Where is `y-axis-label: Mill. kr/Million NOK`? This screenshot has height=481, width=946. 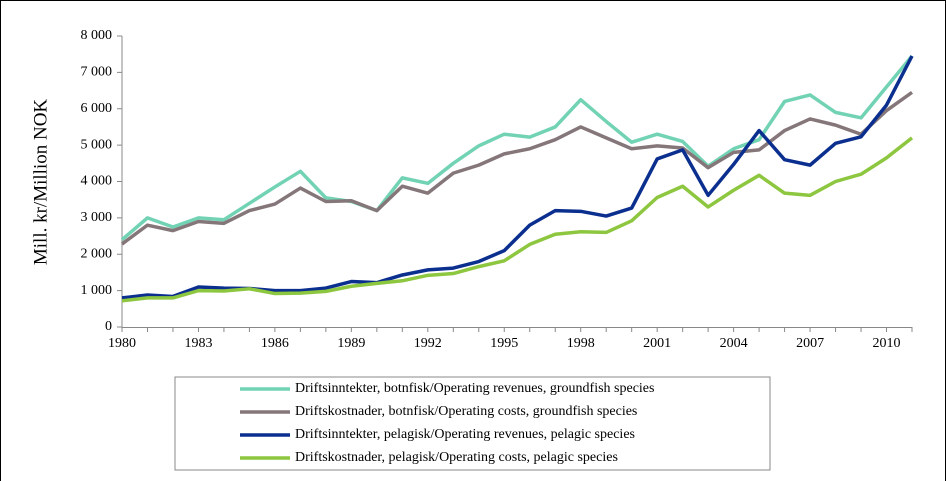
y-axis-label: Mill. kr/Million NOK is located at coordinates (40, 182).